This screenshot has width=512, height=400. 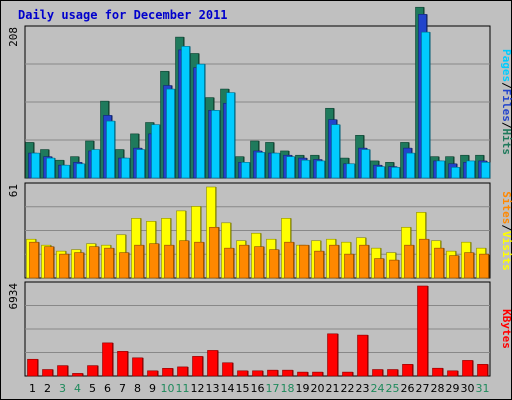 What do you see at coordinates (198, 388) in the screenshot?
I see `x-tick-label: 12` at bounding box center [198, 388].